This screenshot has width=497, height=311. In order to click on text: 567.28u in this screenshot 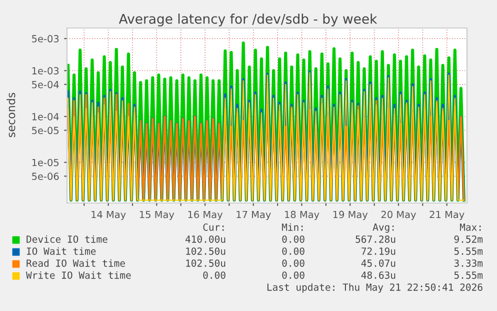, I will do `click(376, 239)`.